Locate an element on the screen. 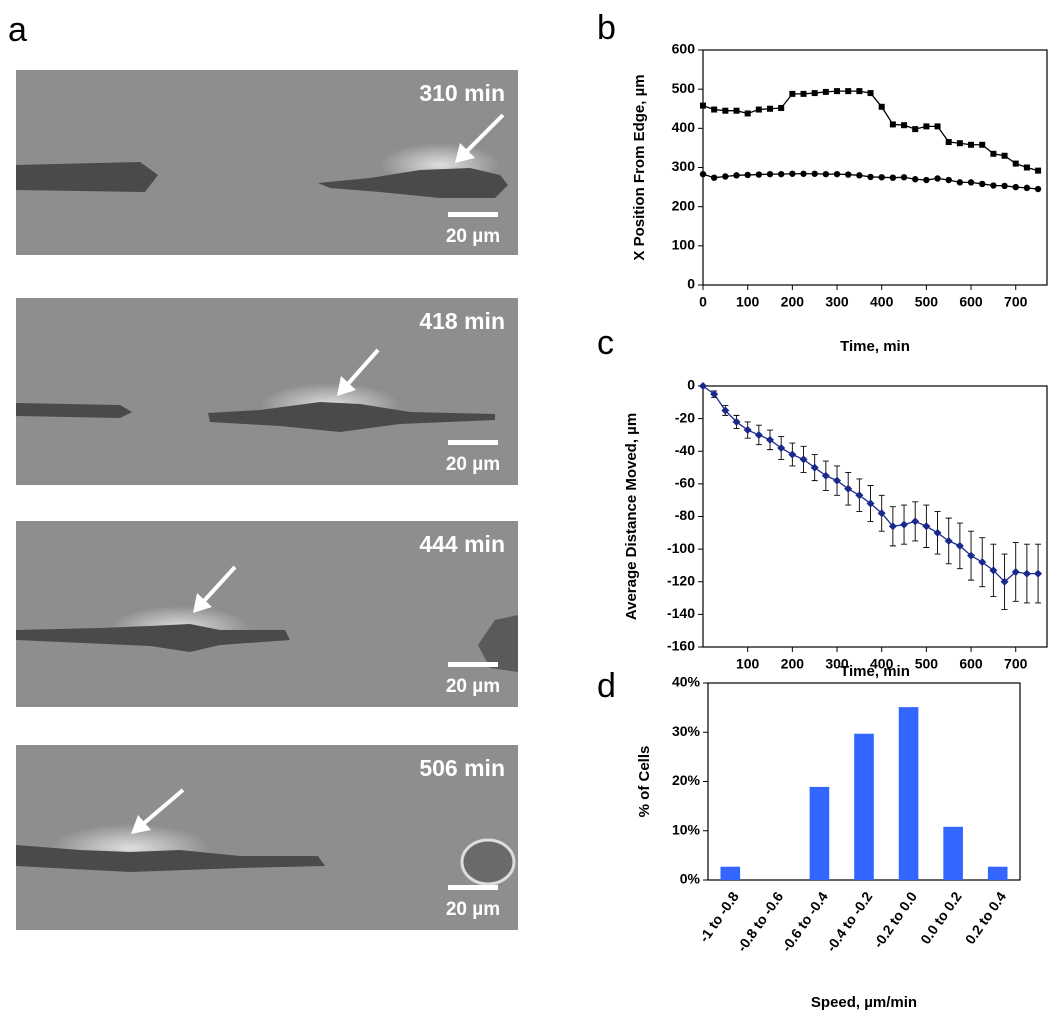  x-tick-label: 200 is located at coordinates (793, 664).